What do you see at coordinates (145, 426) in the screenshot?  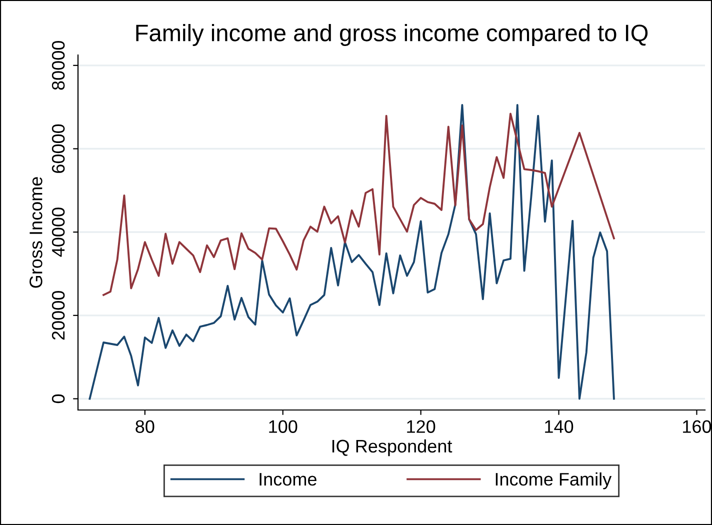 I see `x-tick-label: 80` at bounding box center [145, 426].